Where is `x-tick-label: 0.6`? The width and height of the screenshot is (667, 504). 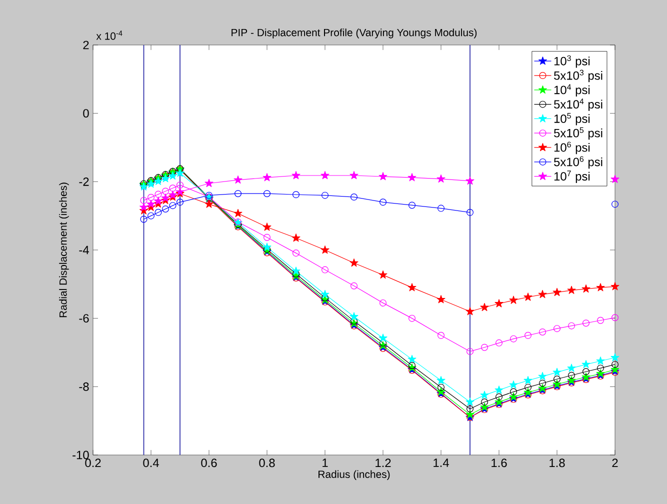
x-tick-label: 0.6 is located at coordinates (209, 463).